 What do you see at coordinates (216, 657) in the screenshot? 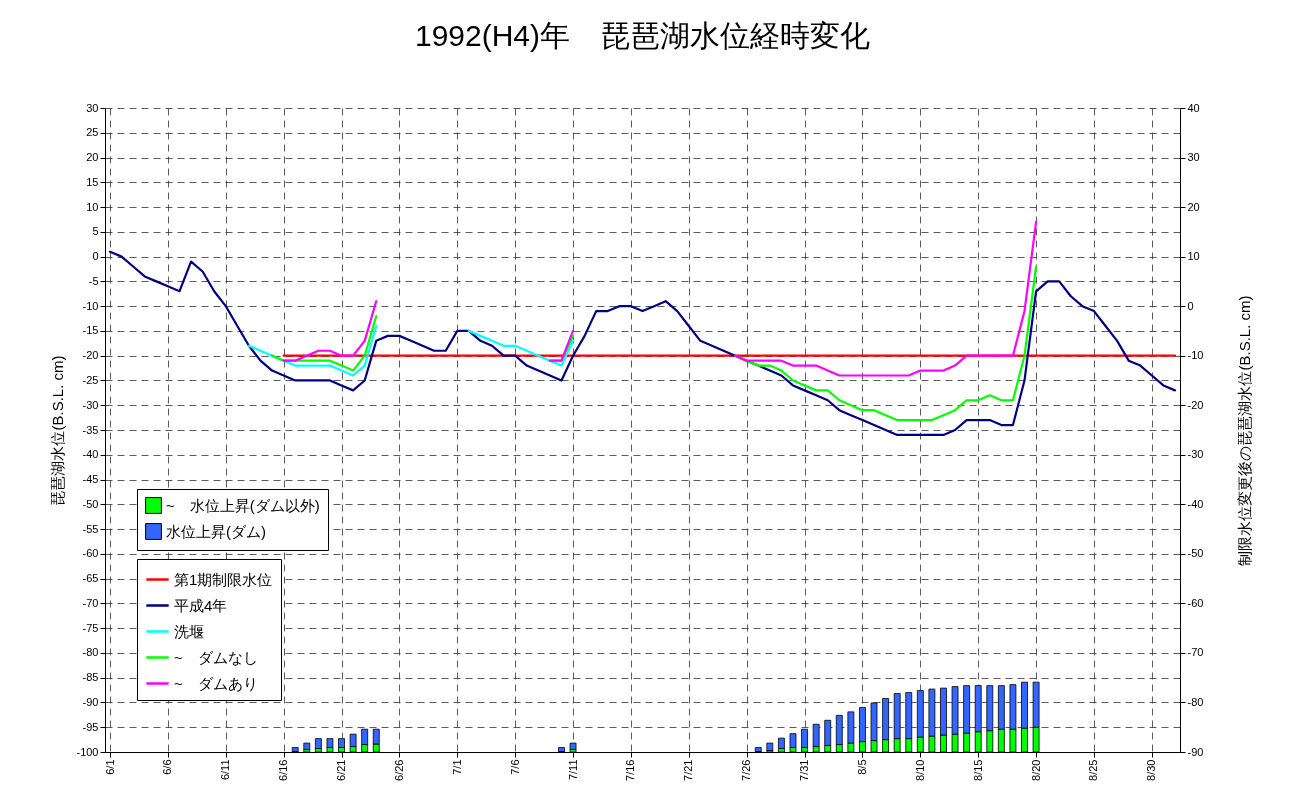
I see `legend-label: ~ ダムなし` at bounding box center [216, 657].